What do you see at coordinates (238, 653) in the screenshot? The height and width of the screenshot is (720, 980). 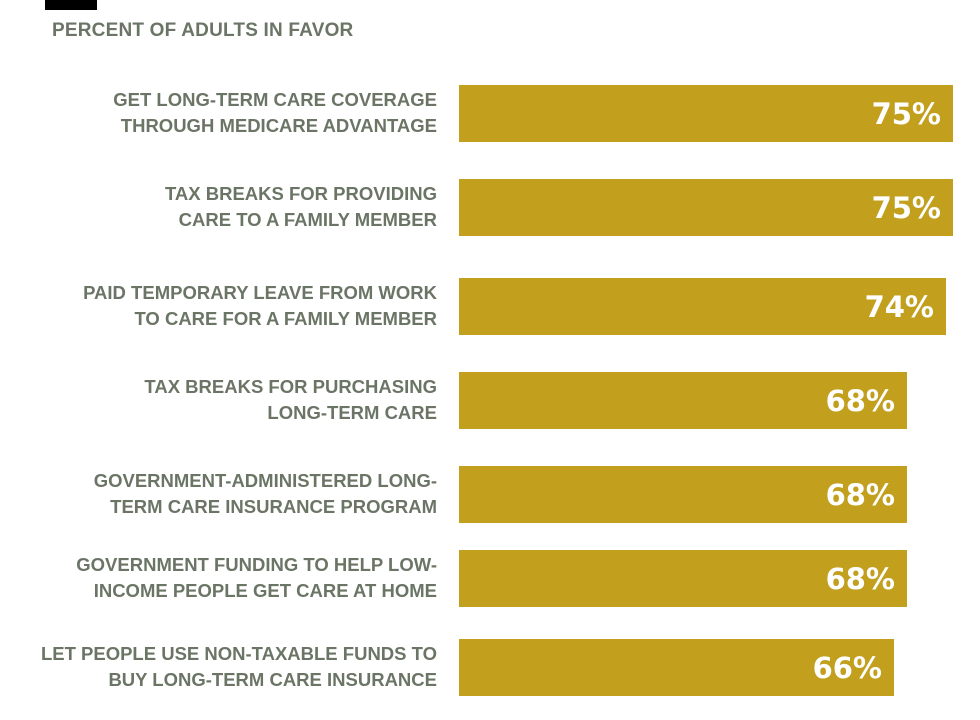 I see `category-label-line: LET PEOPLE USE NON-TAXABLE FUNDS TO` at bounding box center [238, 653].